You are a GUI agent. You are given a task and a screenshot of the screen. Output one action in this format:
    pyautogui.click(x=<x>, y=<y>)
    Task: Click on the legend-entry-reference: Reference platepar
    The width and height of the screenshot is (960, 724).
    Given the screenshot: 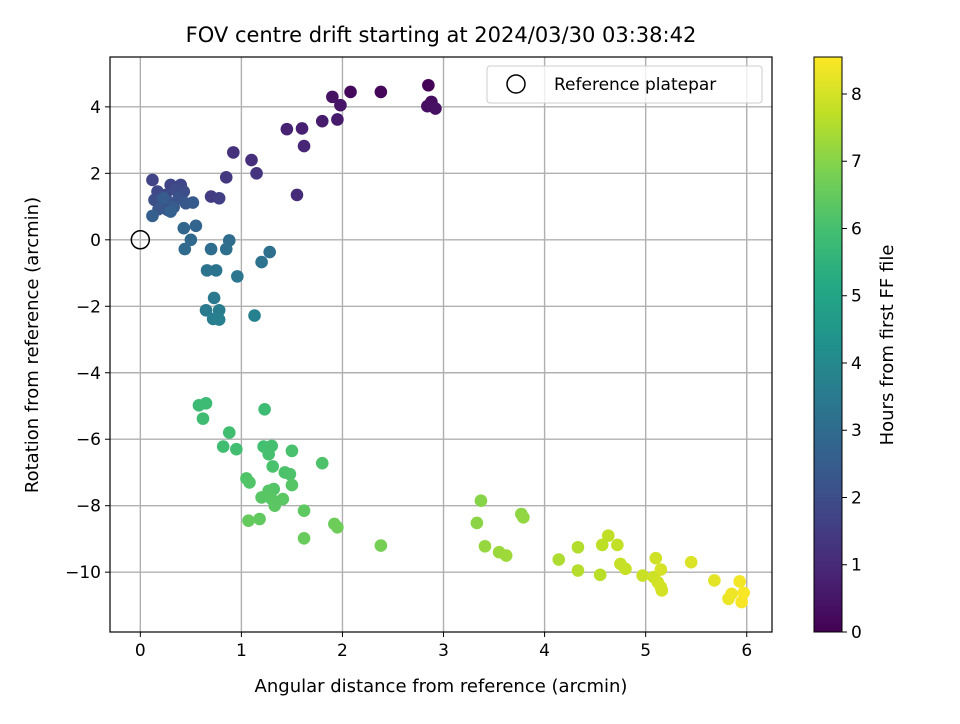 What is the action you would take?
    pyautogui.click(x=635, y=85)
    